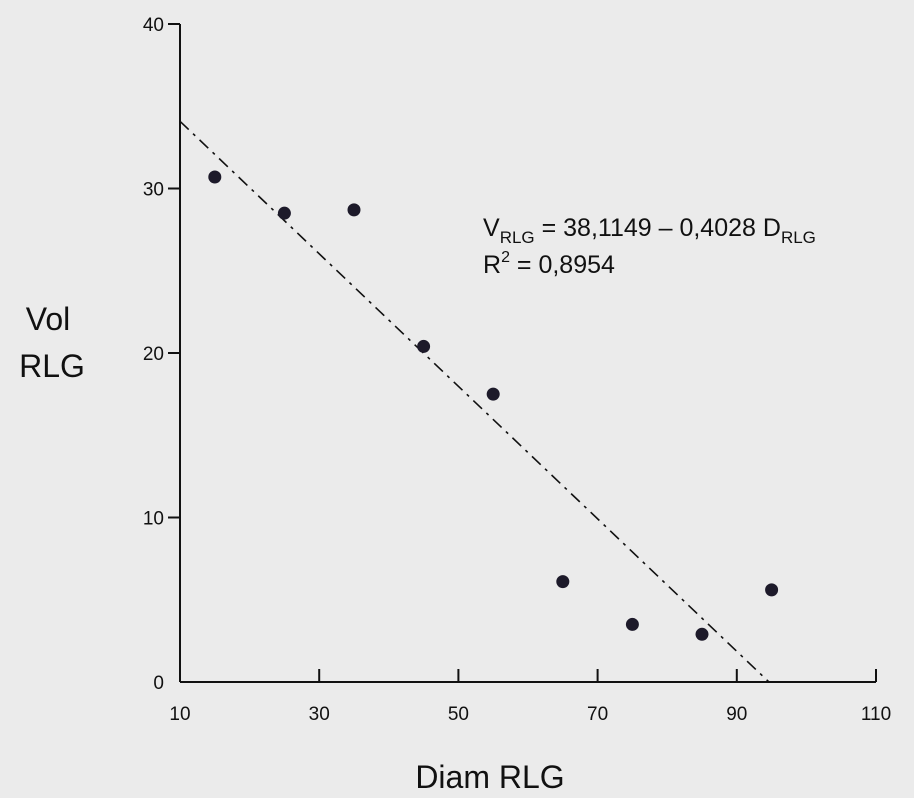 The width and height of the screenshot is (914, 798). I want to click on y-tick-label-20: 20, so click(153, 354).